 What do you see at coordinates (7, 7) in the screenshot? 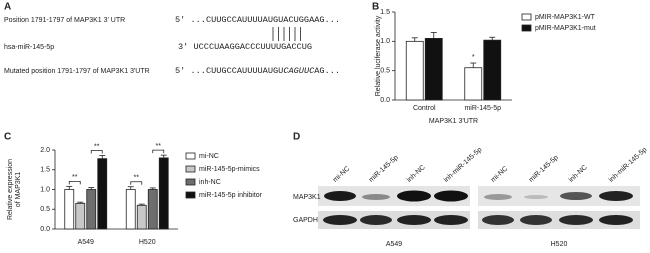
I see `panel-label: A` at bounding box center [7, 7].